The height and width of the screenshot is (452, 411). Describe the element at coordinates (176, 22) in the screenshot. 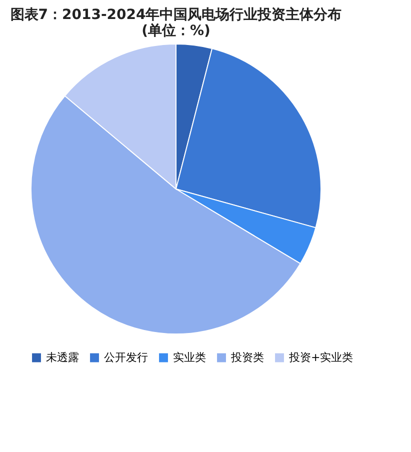

I see `chart-title: 图表7：2013-2024年中国风电场行业投资主体分布 (单位：%)` at that location.